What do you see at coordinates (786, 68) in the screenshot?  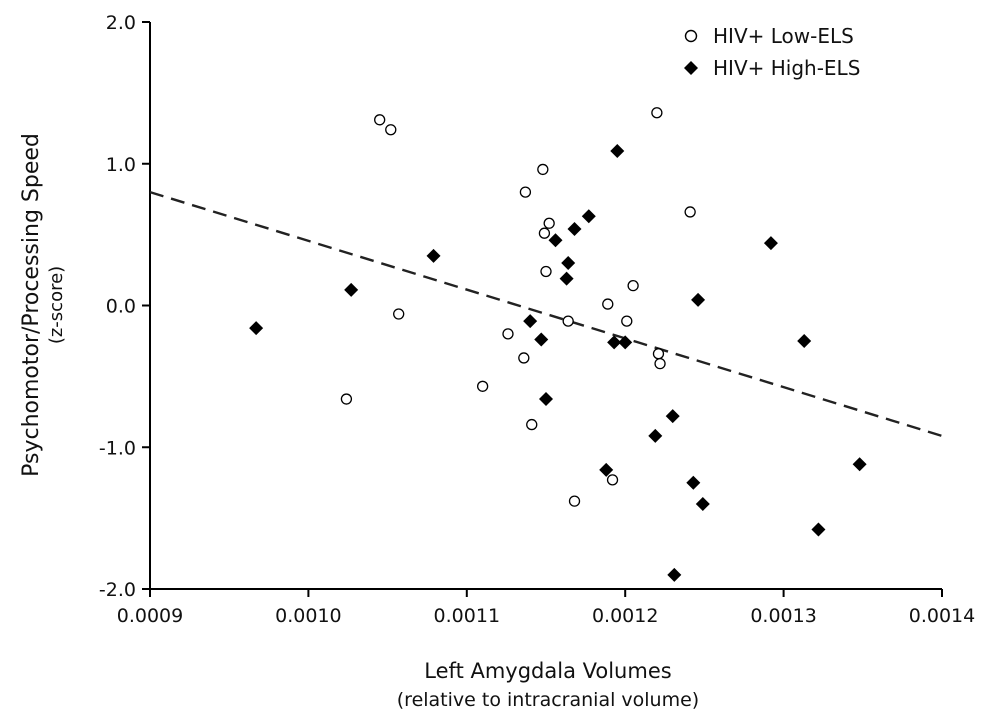 I see `legend-label-high-els: HIV+ High-ELS` at bounding box center [786, 68].